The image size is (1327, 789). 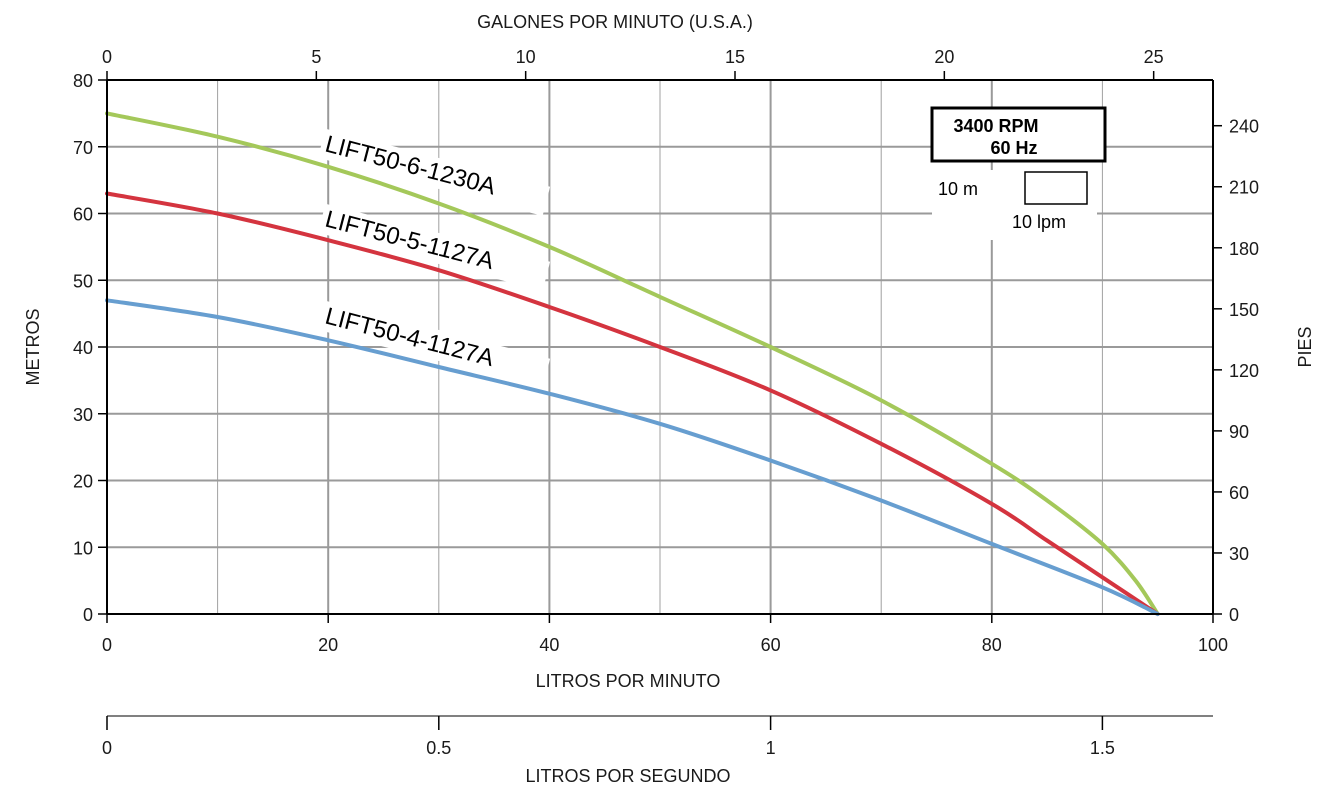 I want to click on scale-key-vertical-label: 10 m, so click(x=958, y=189).